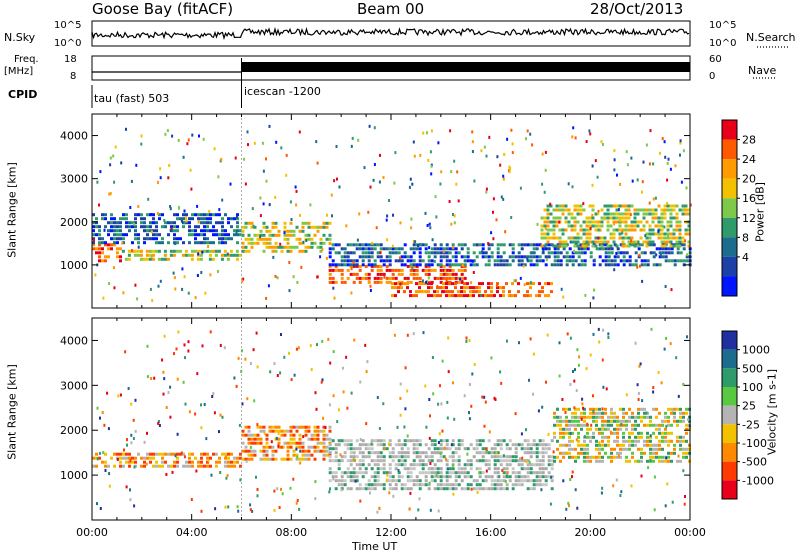 The width and height of the screenshot is (800, 554). Describe the element at coordinates (390, 33) in the screenshot. I see `nsky-trace` at that location.